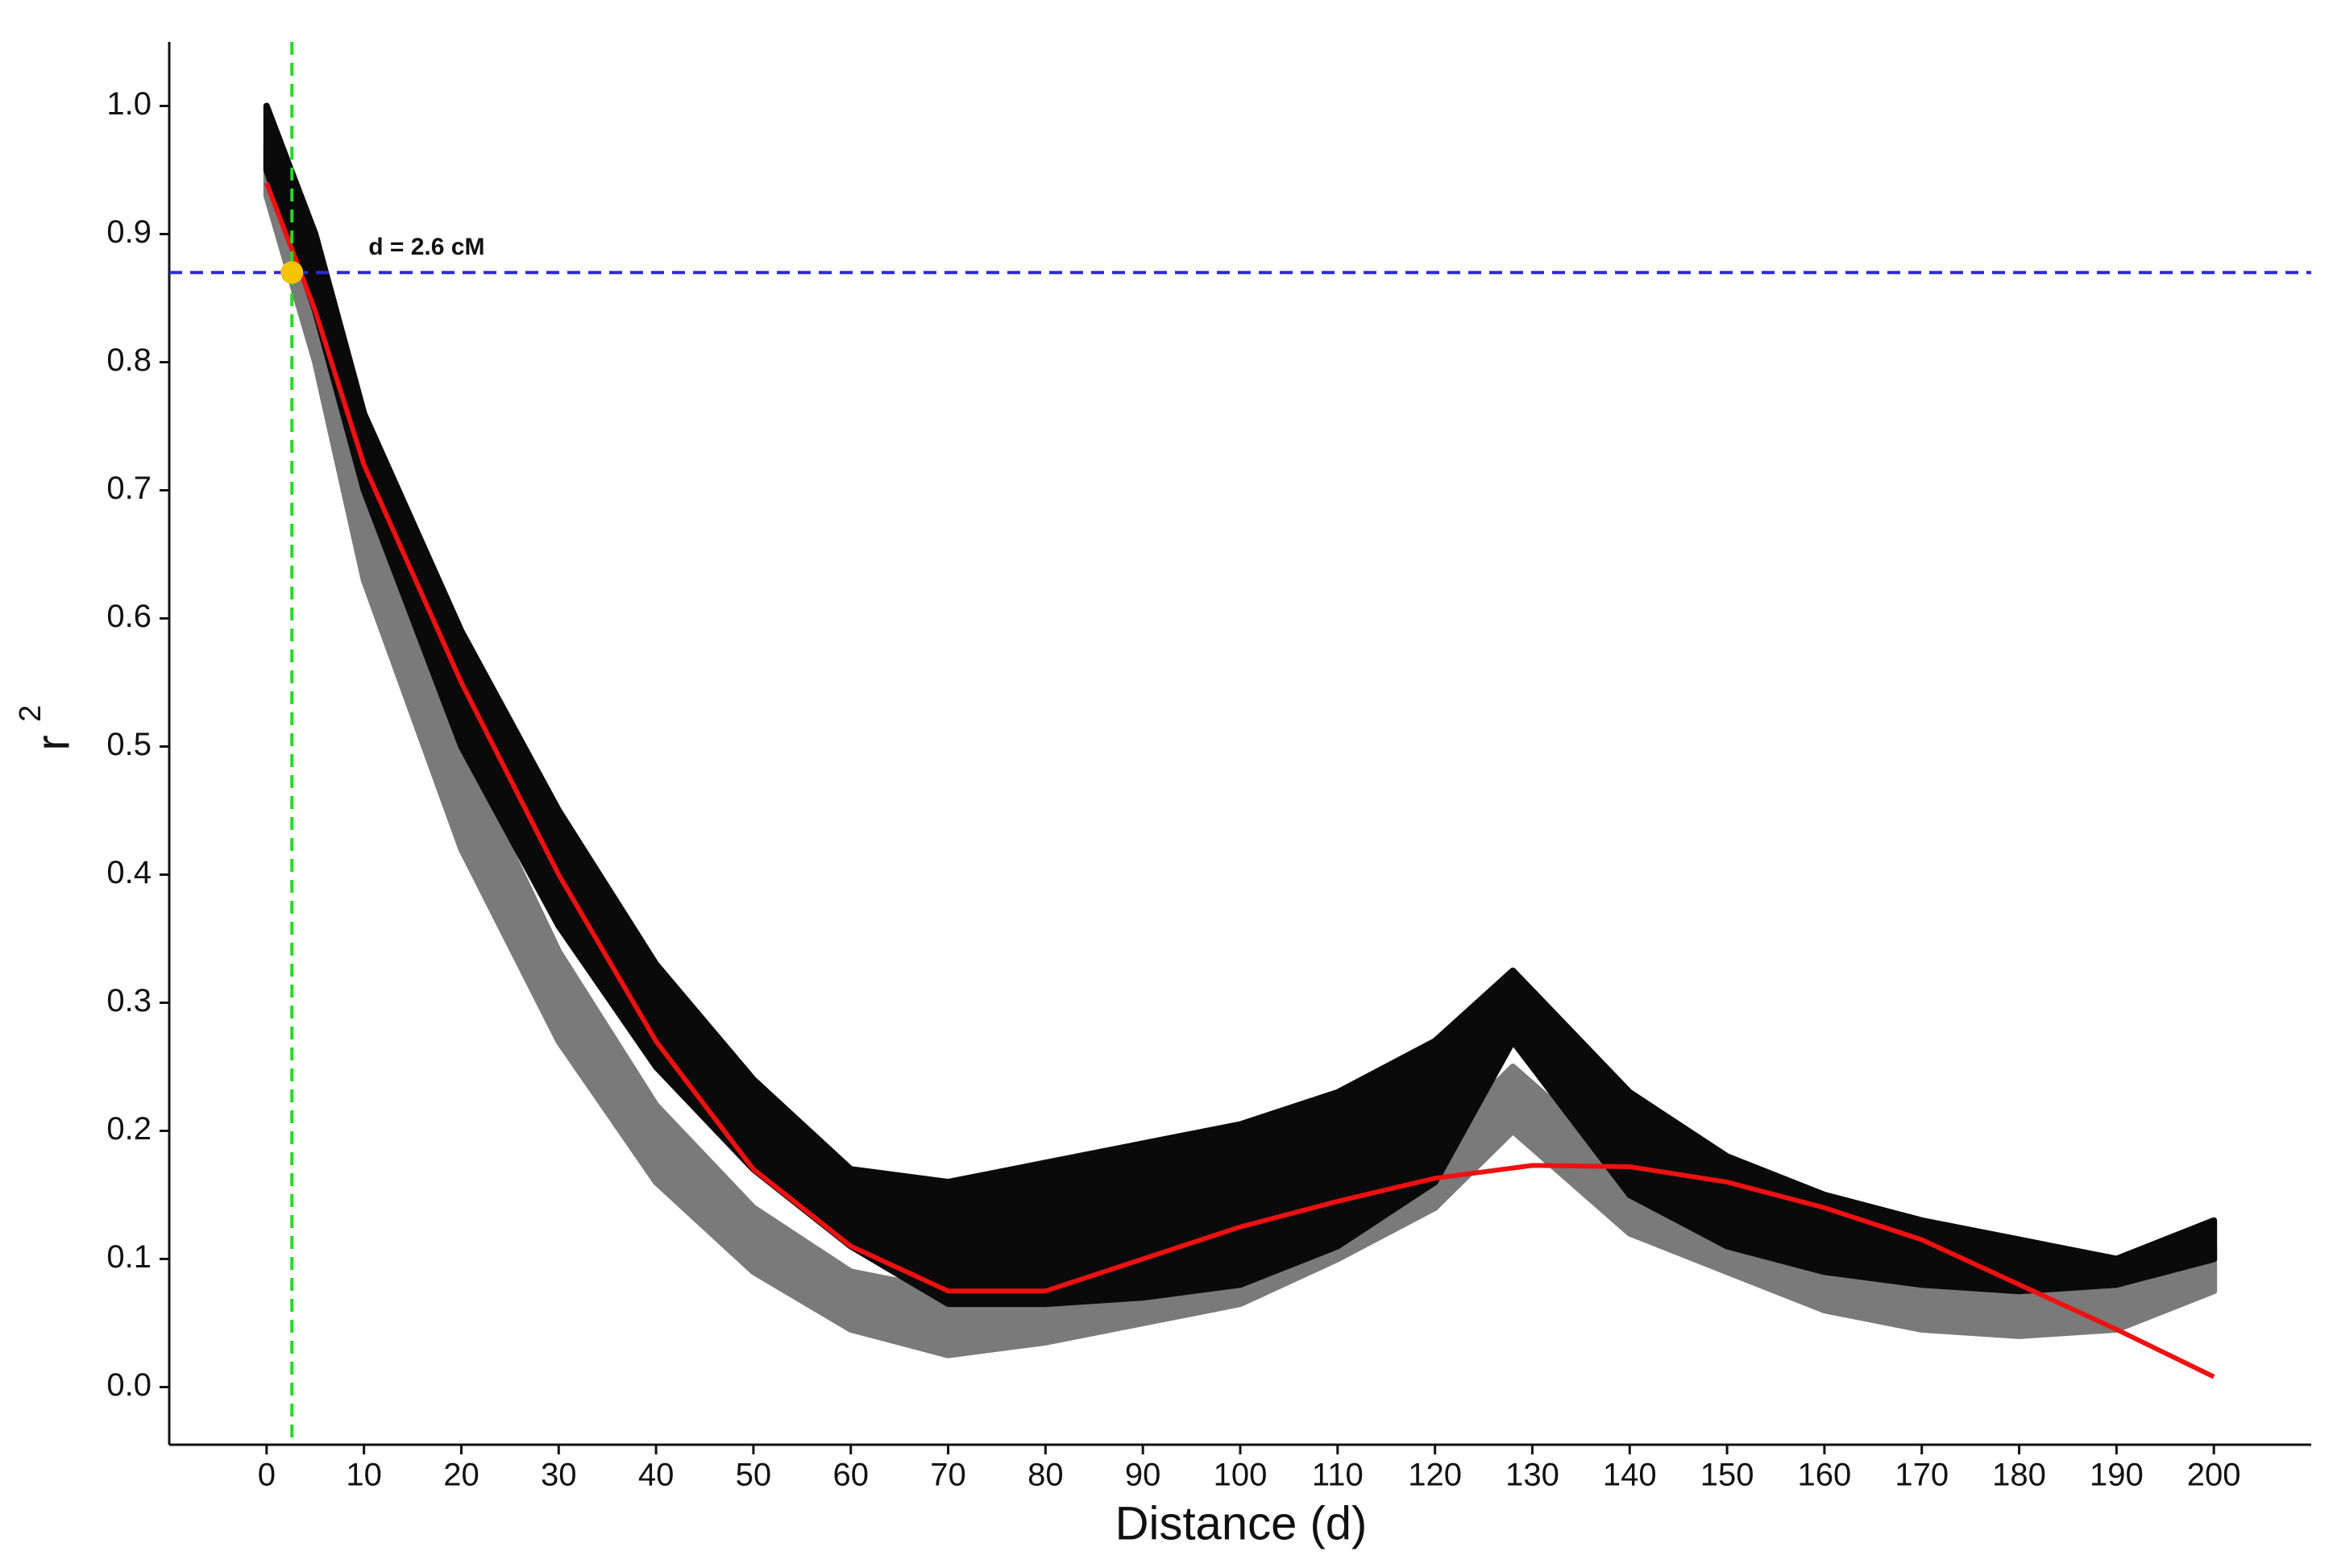 The width and height of the screenshot is (2333, 1568). What do you see at coordinates (129, 744) in the screenshot?
I see `y-tick-label: 0.5` at bounding box center [129, 744].